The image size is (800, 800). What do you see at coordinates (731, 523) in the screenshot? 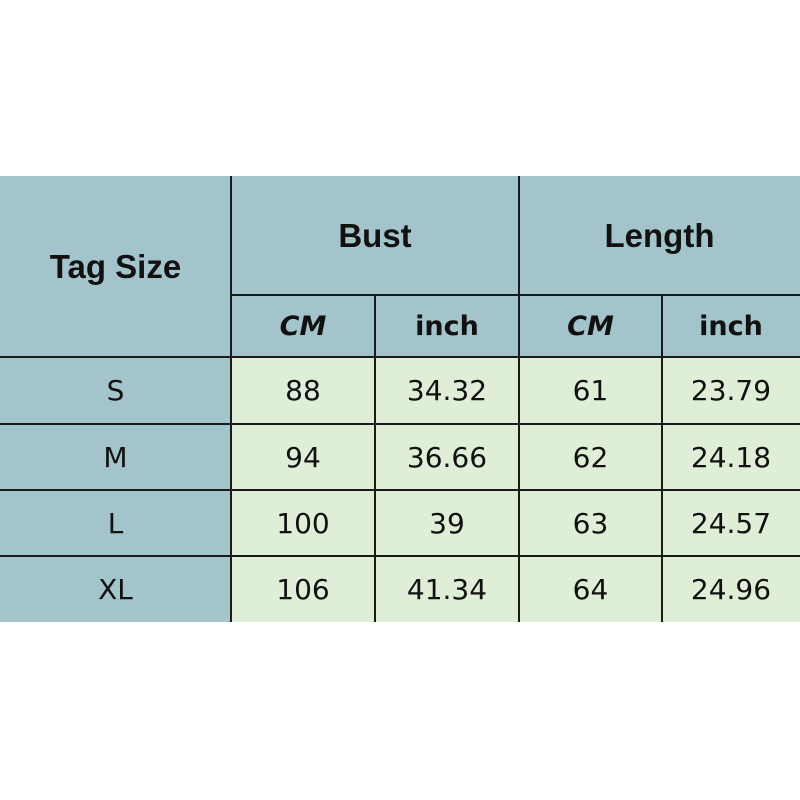
I see `value-cell-length-inch: 24.57` at bounding box center [731, 523].